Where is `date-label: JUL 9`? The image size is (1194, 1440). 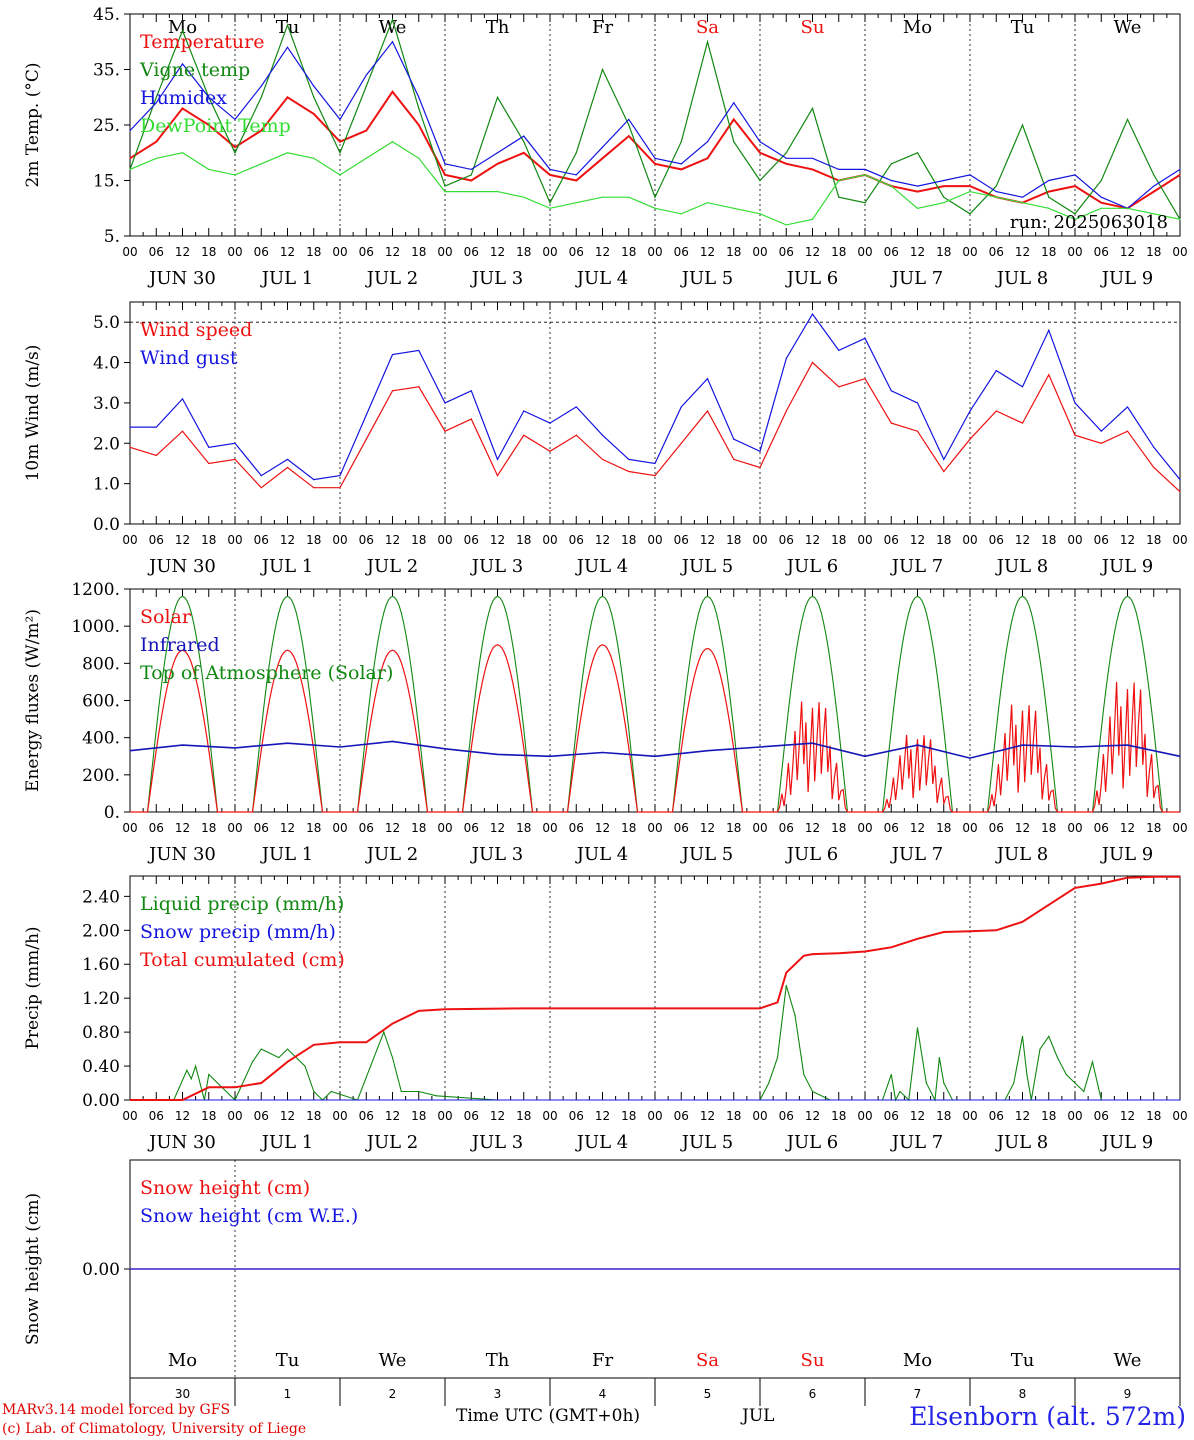
date-label: JUL 9 is located at coordinates (1127, 1142).